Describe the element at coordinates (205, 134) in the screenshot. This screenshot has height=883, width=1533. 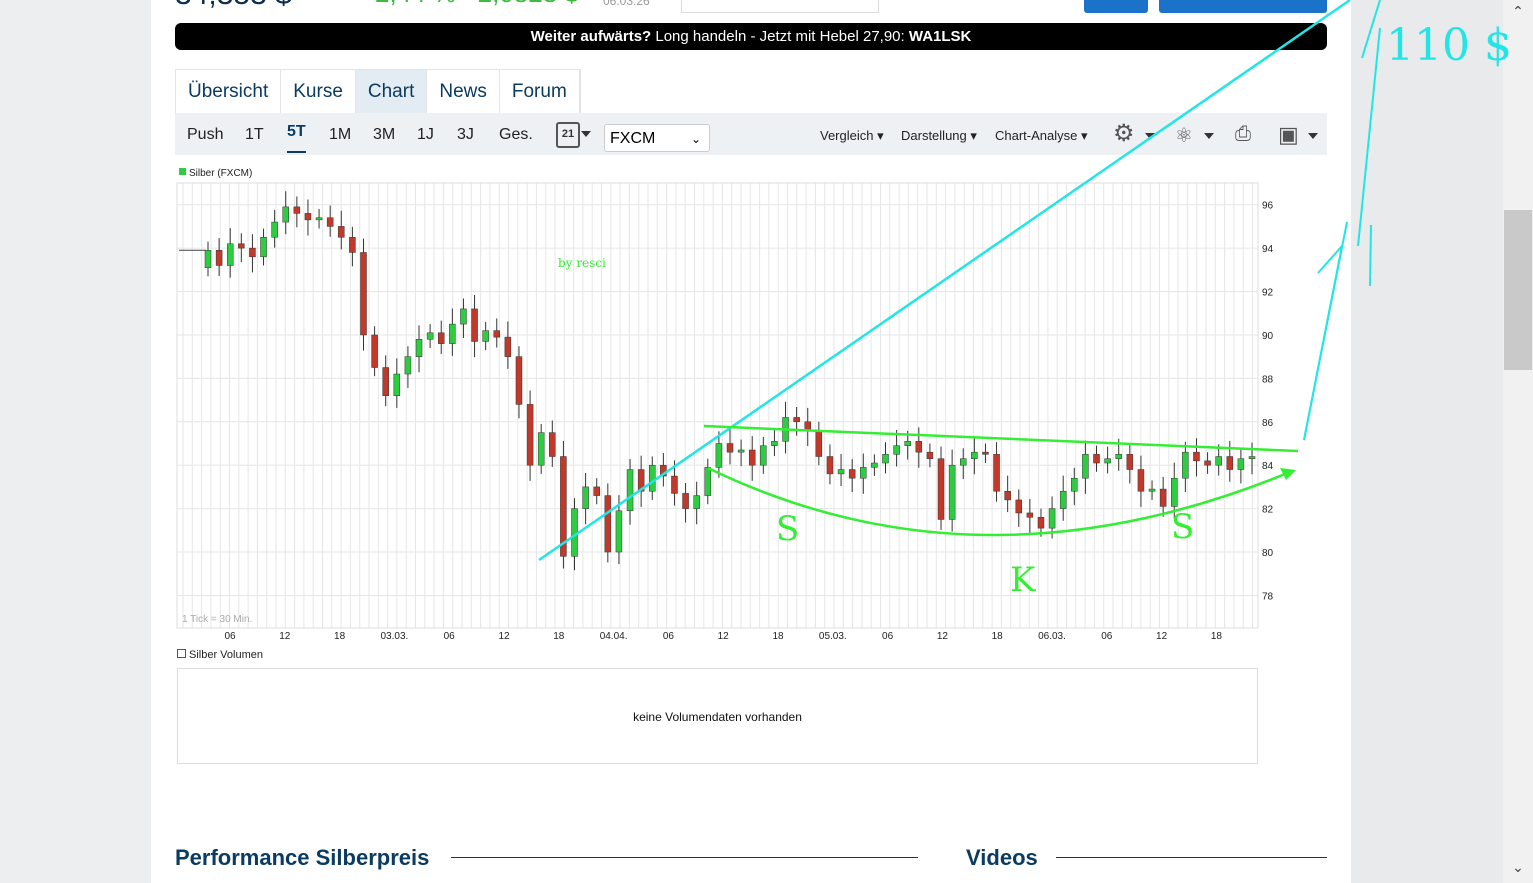
I see `range-push: Push` at that location.